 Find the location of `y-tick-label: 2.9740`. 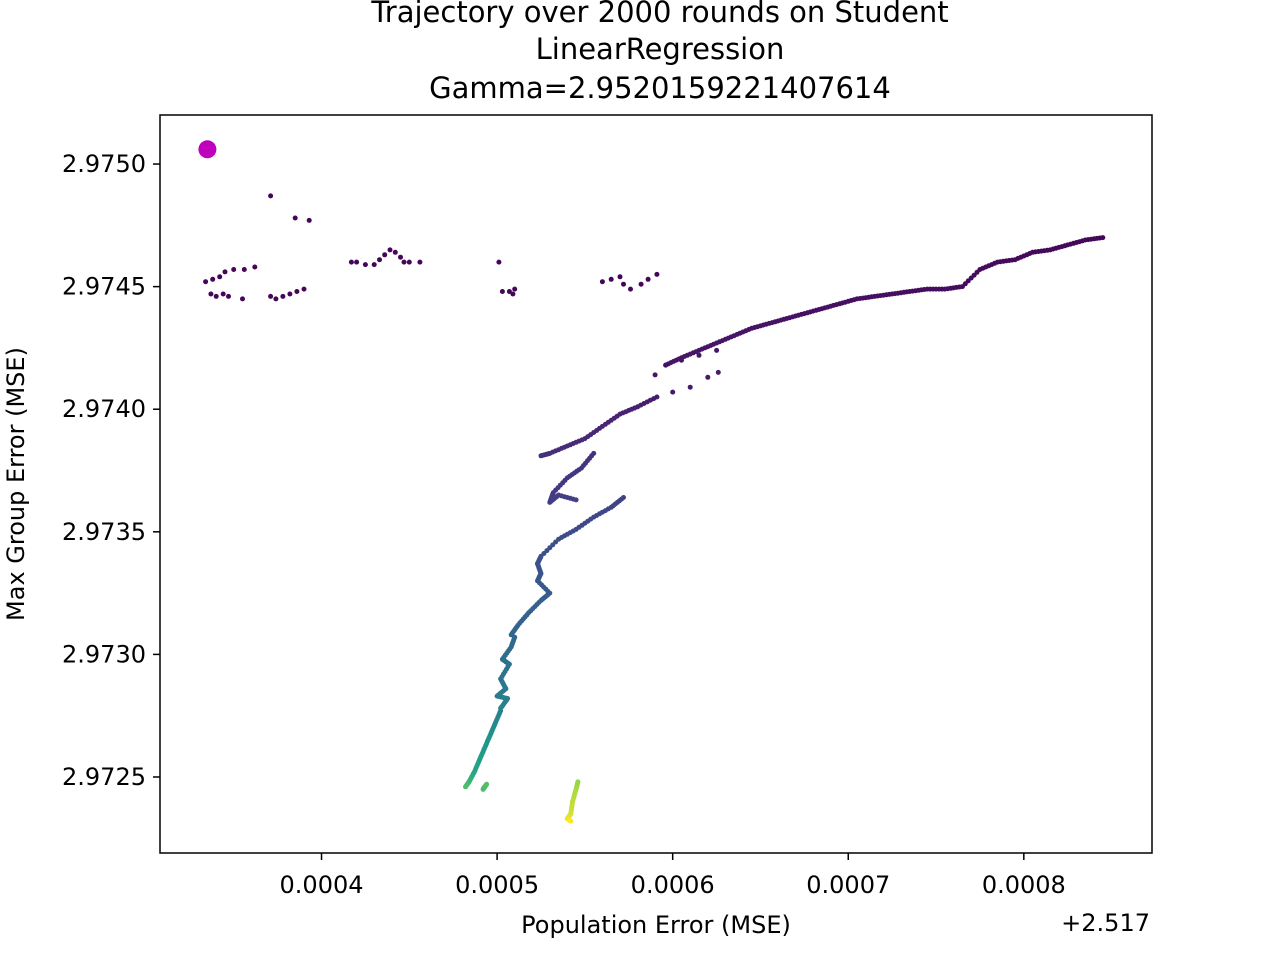

y-tick-label: 2.9740 is located at coordinates (104, 409).